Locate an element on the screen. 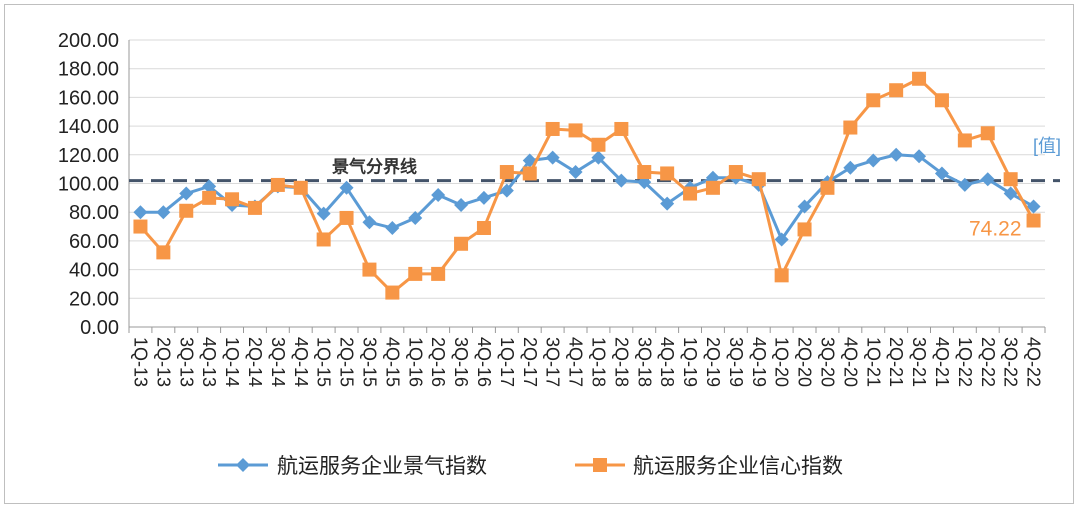  x-tick-label: 2Q-21 is located at coordinates (896, 362).